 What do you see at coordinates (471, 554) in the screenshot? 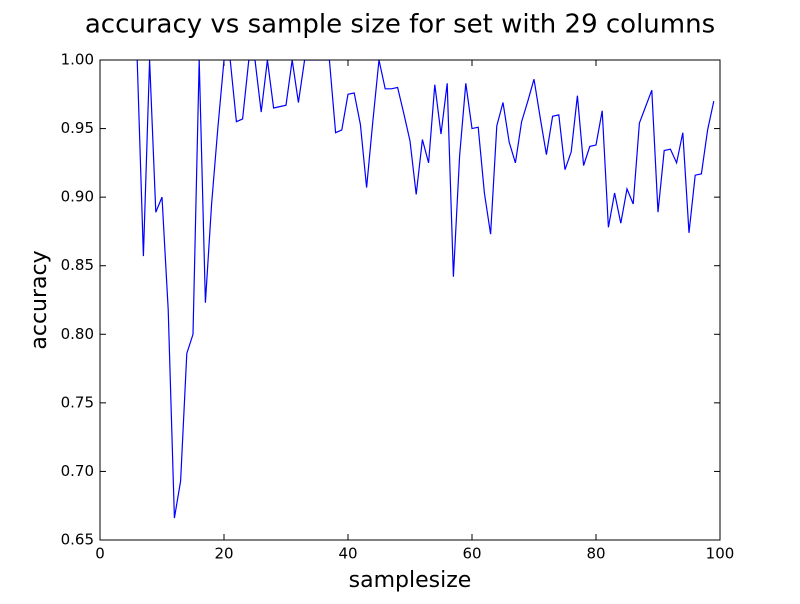
I see `x-tick-label: 60` at bounding box center [471, 554].